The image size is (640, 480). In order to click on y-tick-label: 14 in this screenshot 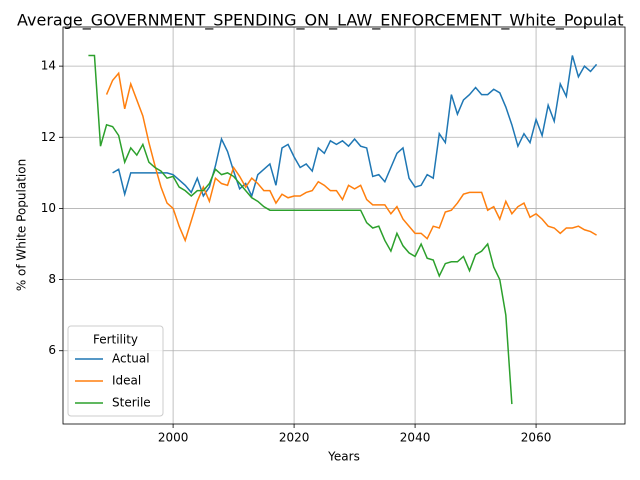, I will do `click(48, 66)`.